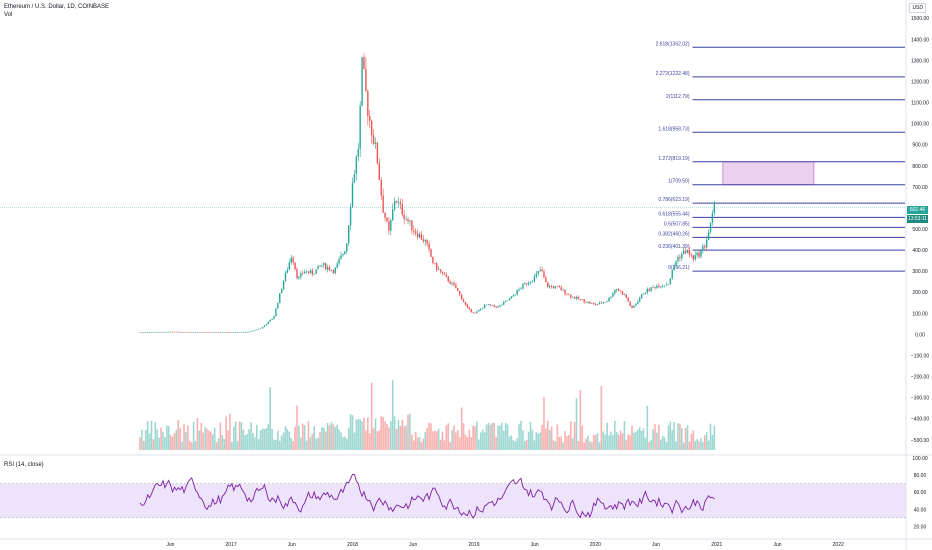  What do you see at coordinates (656, 545) in the screenshot?
I see `time-axis-tick: Jun` at bounding box center [656, 545].